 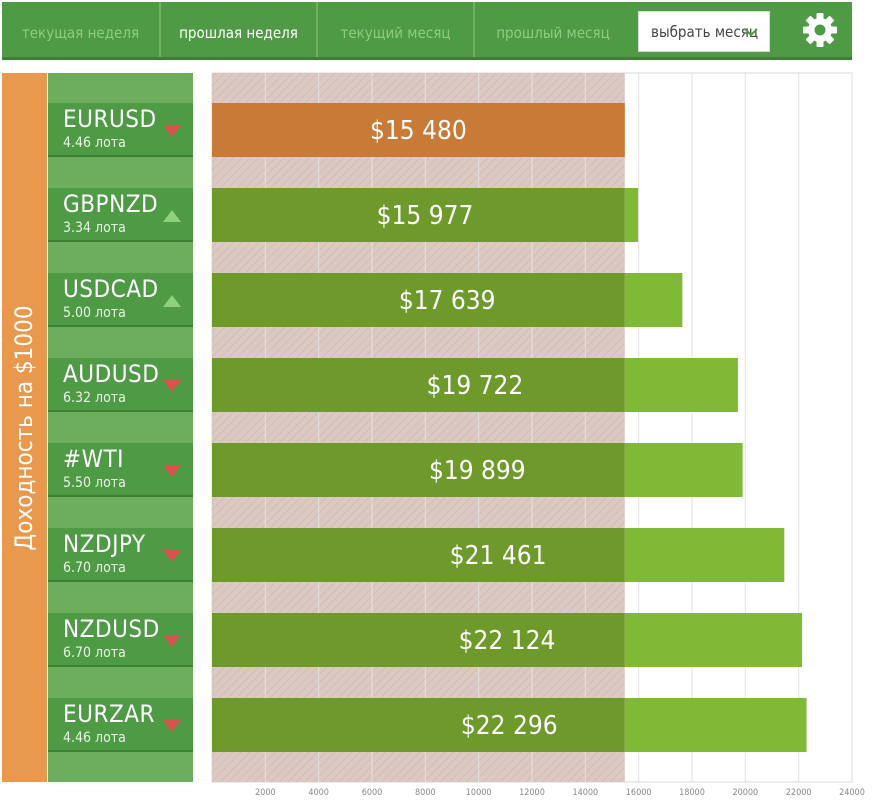 What do you see at coordinates (111, 289) in the screenshot?
I see `instrument-symbol: USDCAD` at bounding box center [111, 289].